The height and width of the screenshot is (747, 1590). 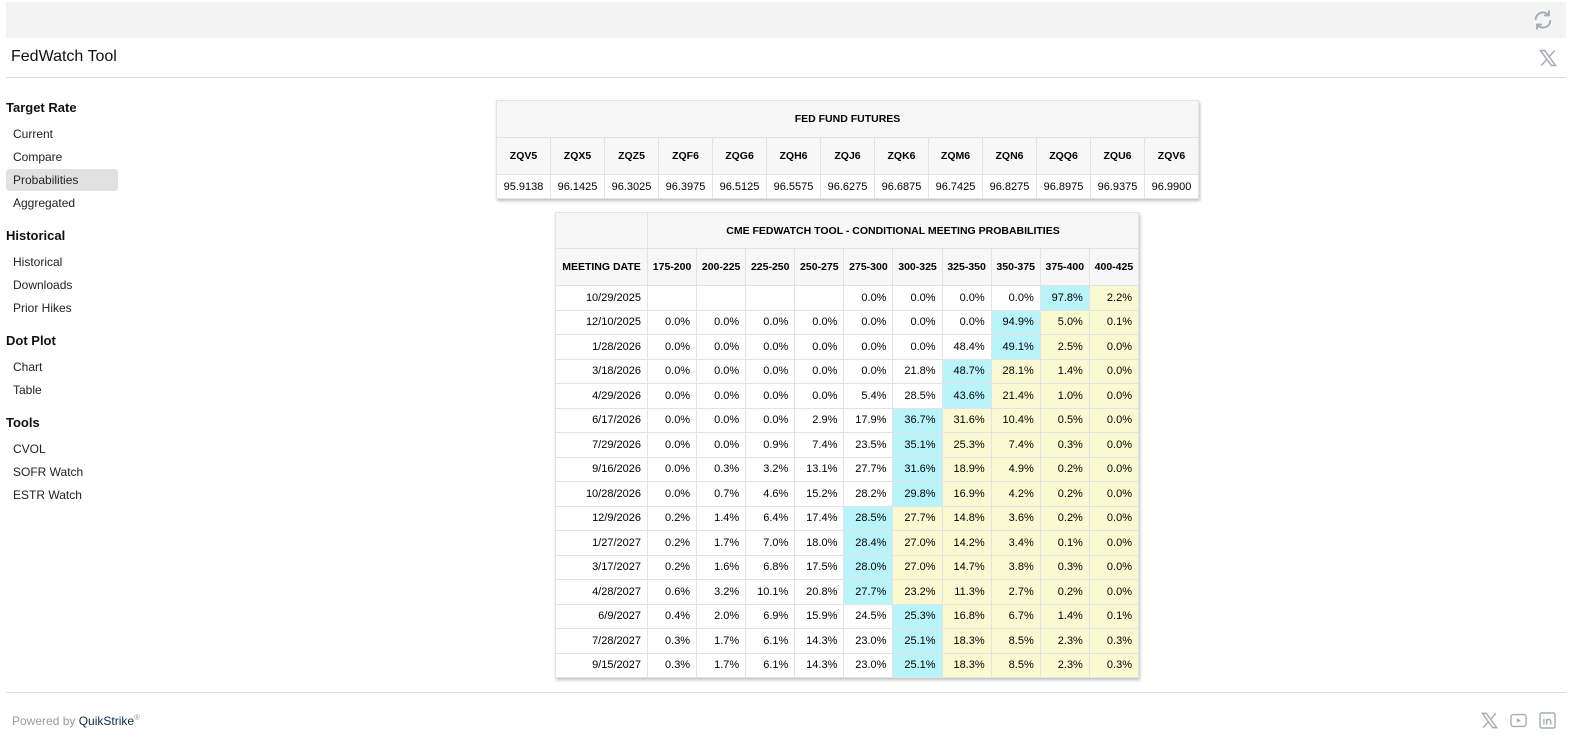 I want to click on futures-code: ZQX5, so click(x=577, y=156).